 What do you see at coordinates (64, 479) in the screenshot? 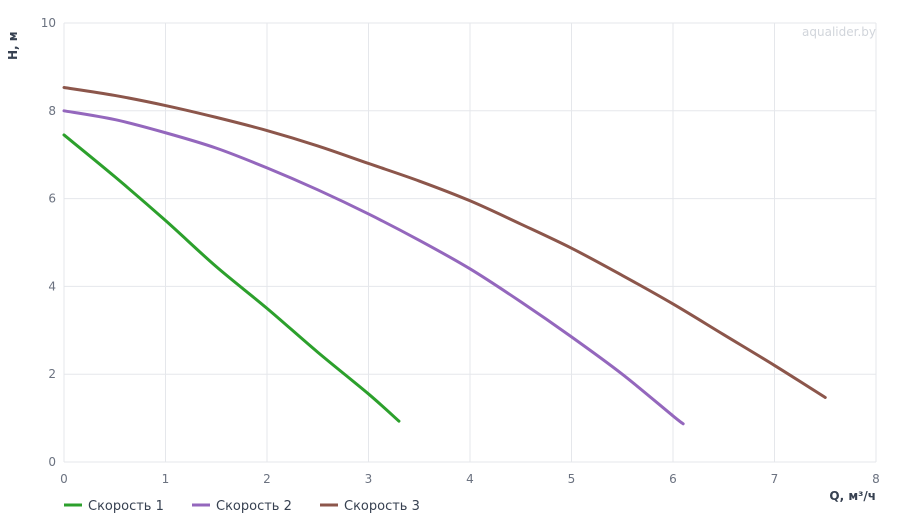
I see `x-tick-label: 0` at bounding box center [64, 479].